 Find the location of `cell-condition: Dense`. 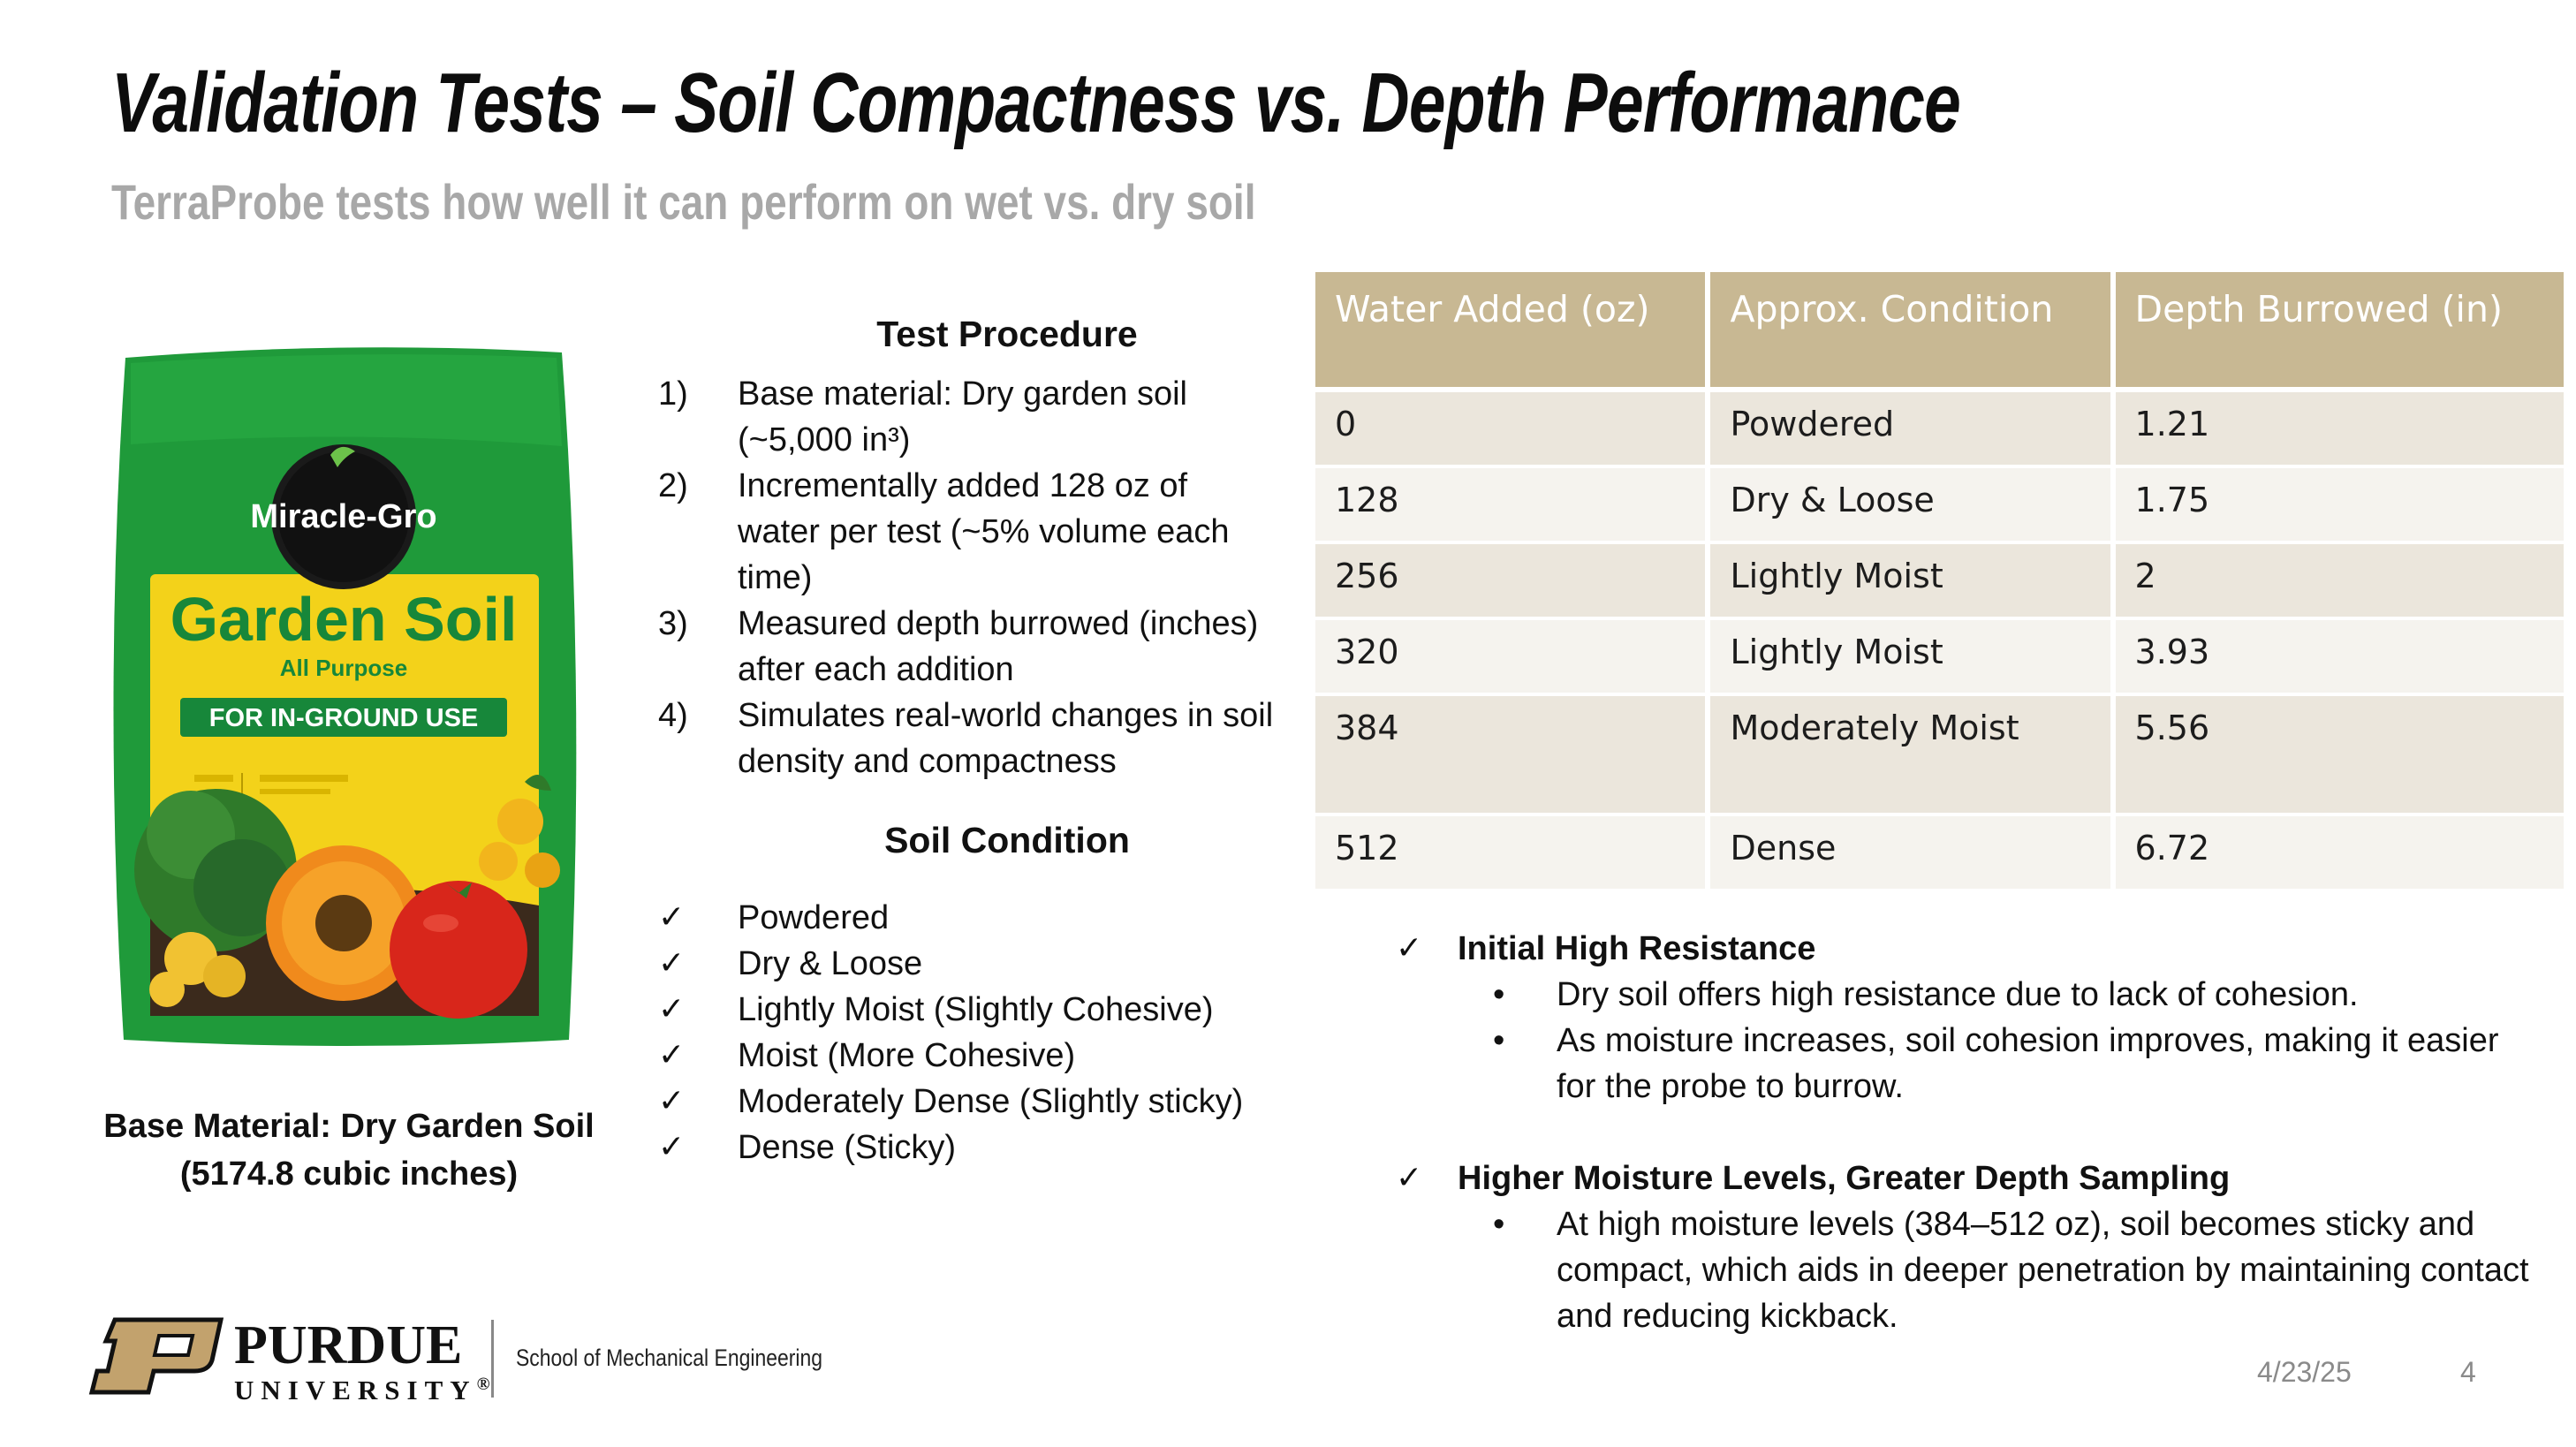

cell-condition: Dense is located at coordinates (1912, 853).